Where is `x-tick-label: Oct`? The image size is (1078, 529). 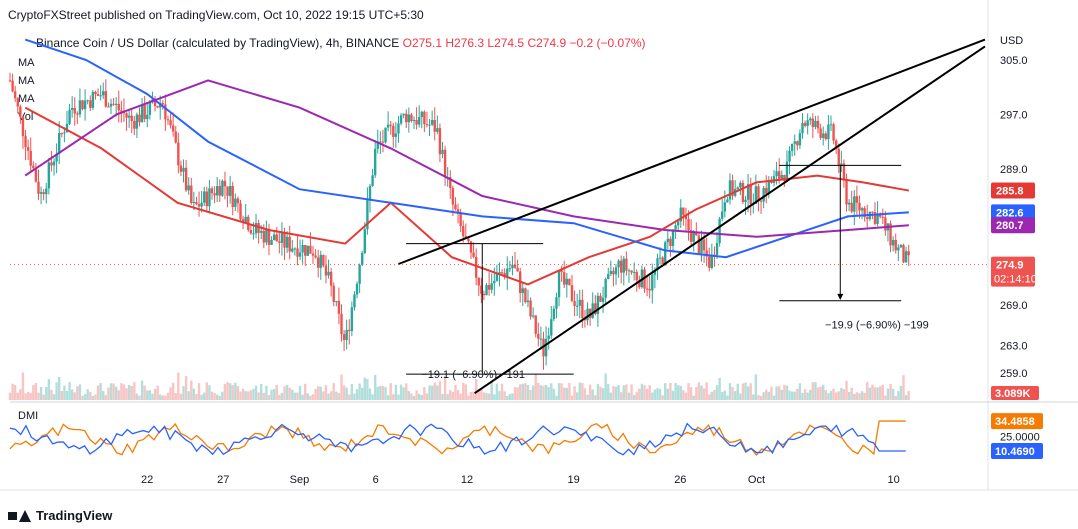 x-tick-label: Oct is located at coordinates (756, 480).